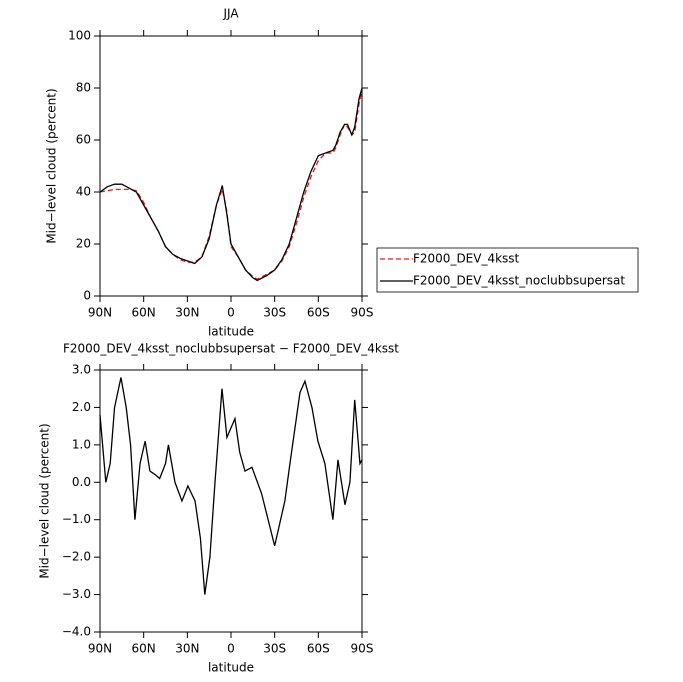 The image size is (683, 682). Describe the element at coordinates (81, 482) in the screenshot. I see `y-tick-label: 0.0` at that location.